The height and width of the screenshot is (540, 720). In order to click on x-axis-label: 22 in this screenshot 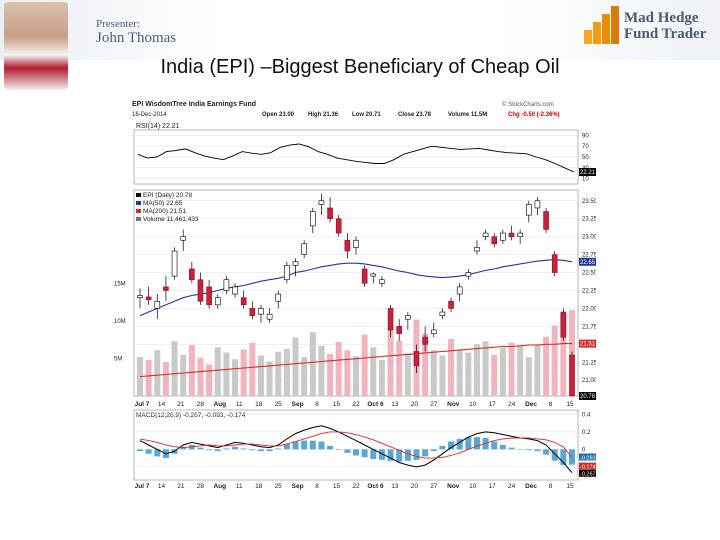, I will do `click(356, 404)`.